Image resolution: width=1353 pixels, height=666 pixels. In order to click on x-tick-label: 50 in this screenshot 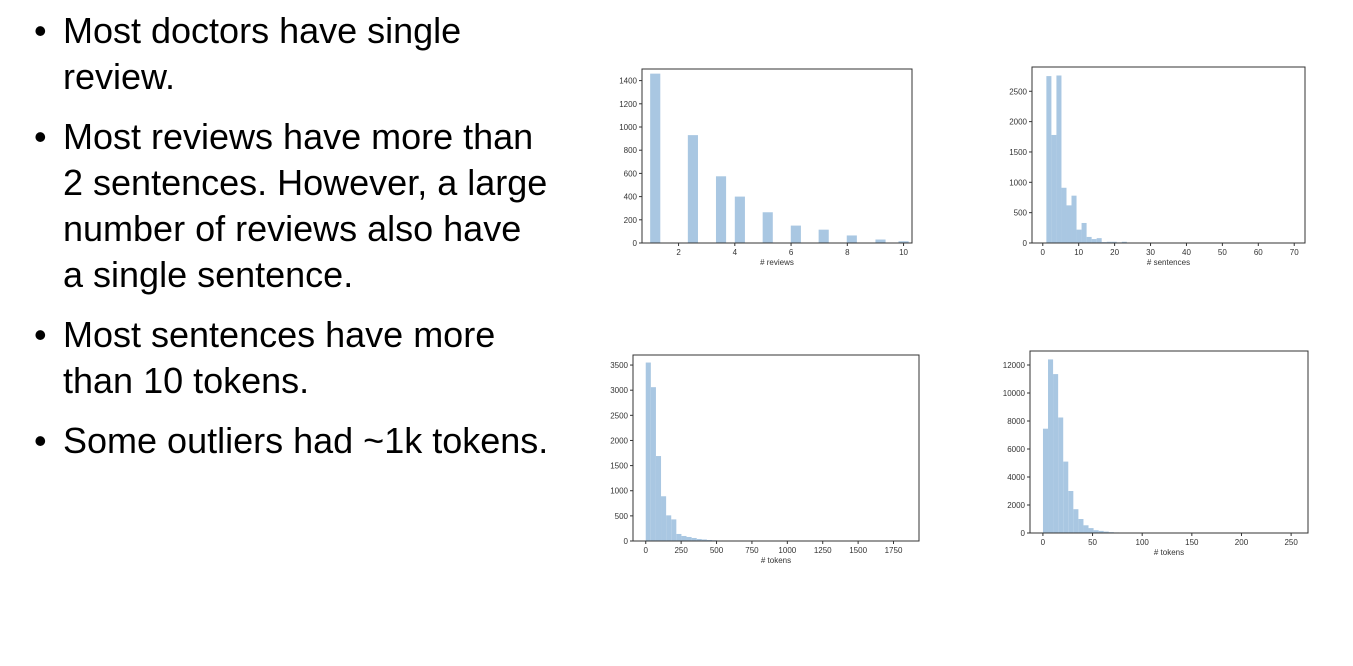, I will do `click(1092, 542)`.